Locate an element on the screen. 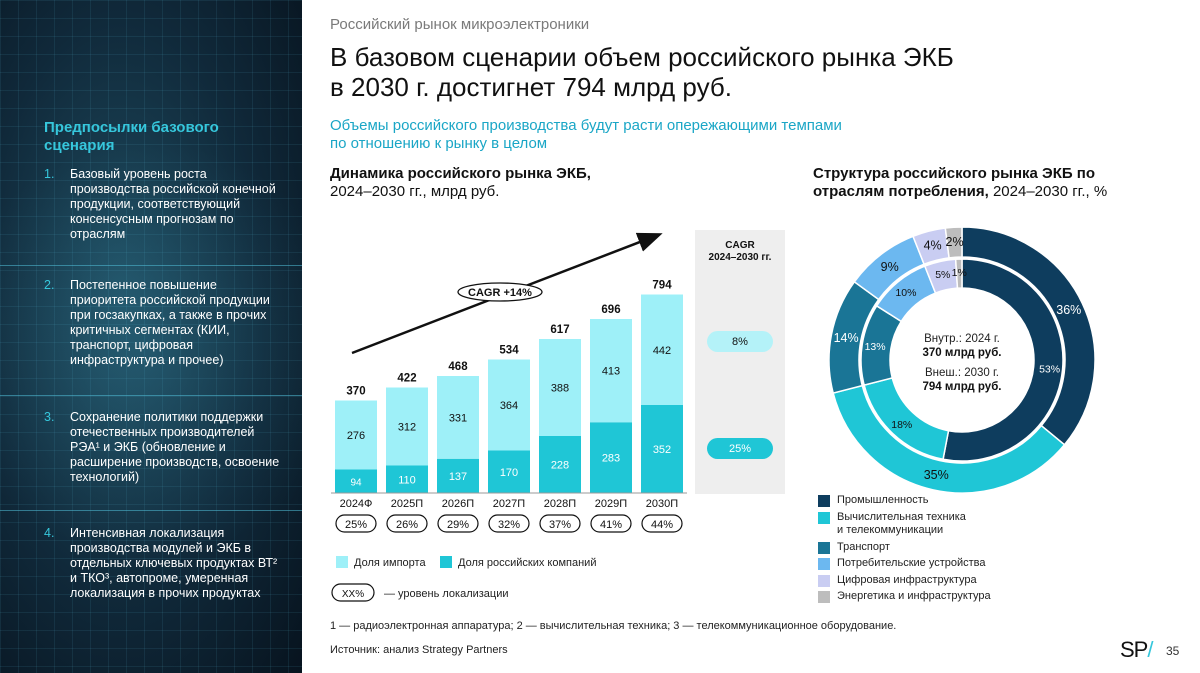  legend-label-line: Потребительские устройства is located at coordinates (911, 563).